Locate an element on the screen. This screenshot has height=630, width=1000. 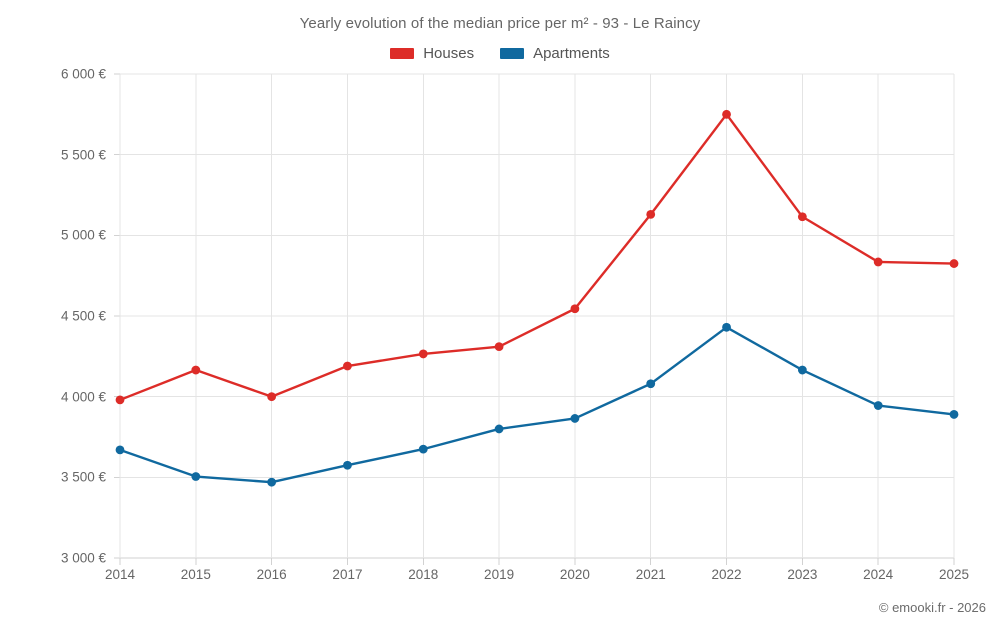
x-axis-tick-label: 2017 is located at coordinates (347, 574).